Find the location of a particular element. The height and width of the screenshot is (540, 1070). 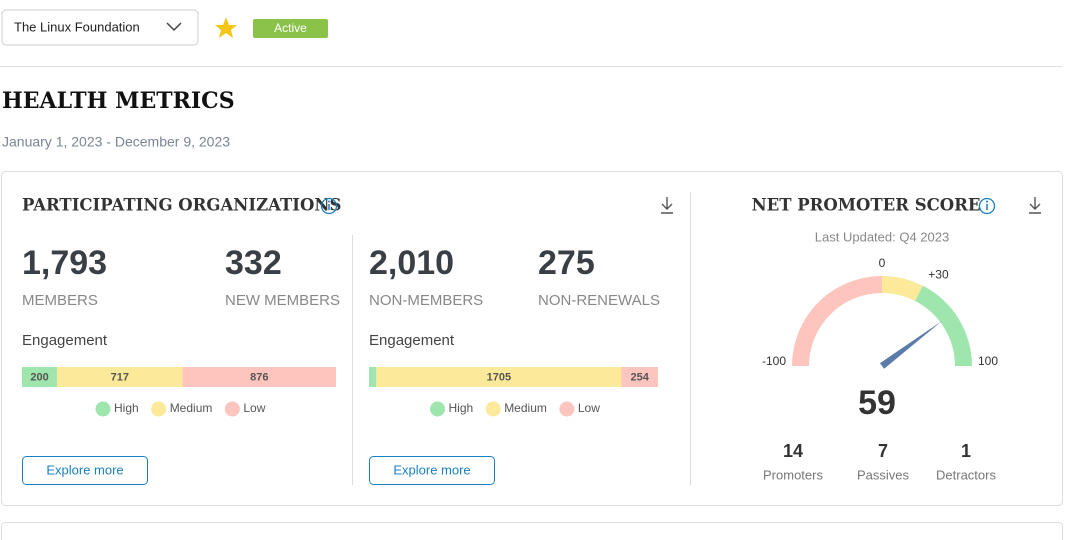

next-card is located at coordinates (532, 531).